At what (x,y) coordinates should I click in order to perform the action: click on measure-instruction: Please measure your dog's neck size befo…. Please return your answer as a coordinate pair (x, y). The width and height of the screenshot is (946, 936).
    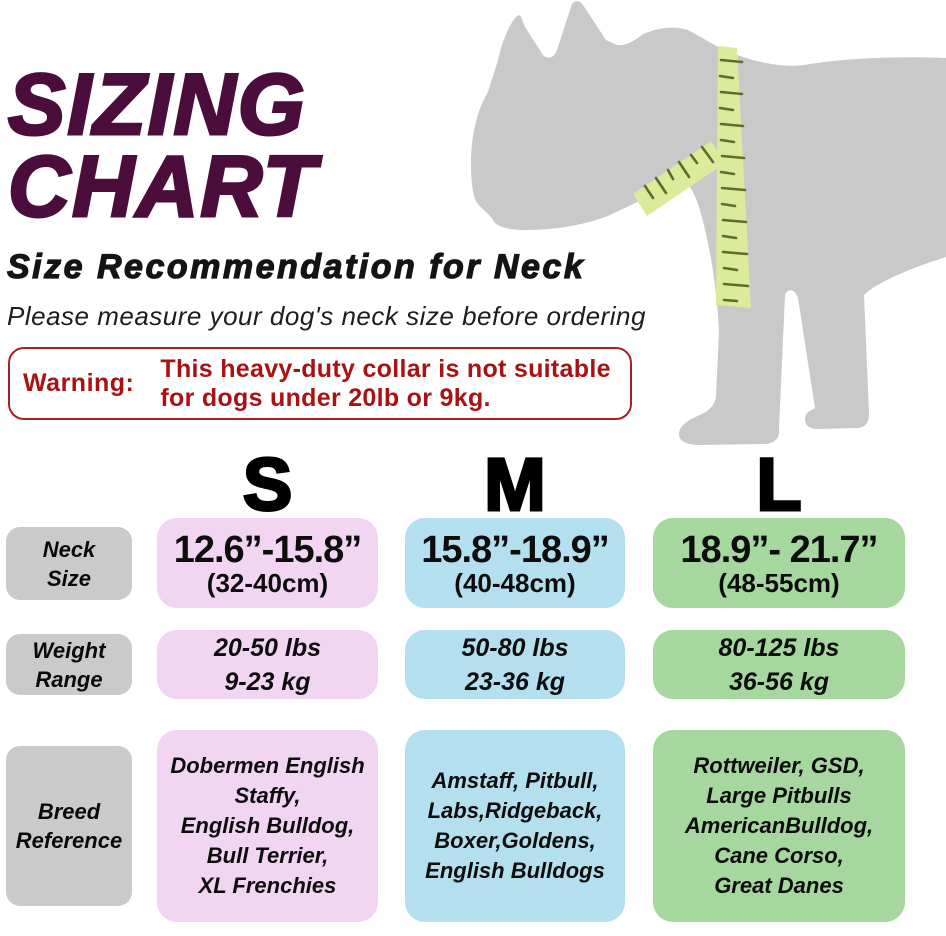
    Looking at the image, I should click on (326, 316).